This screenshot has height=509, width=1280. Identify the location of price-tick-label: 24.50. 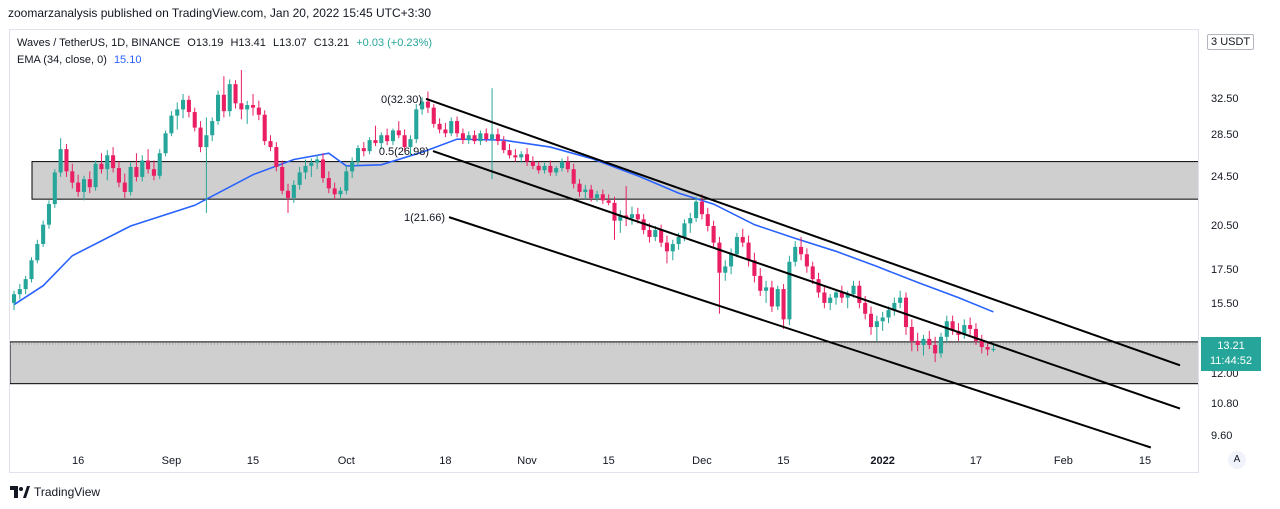
(1225, 177).